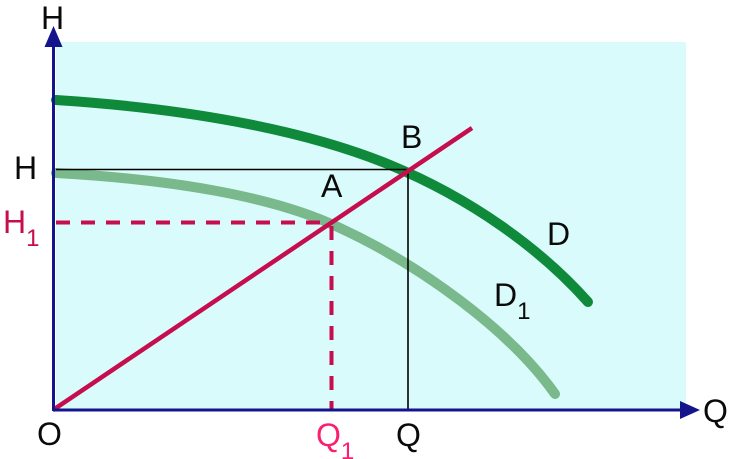 The width and height of the screenshot is (733, 459). What do you see at coordinates (408, 435) in the screenshot?
I see `q-value-label: Q` at bounding box center [408, 435].